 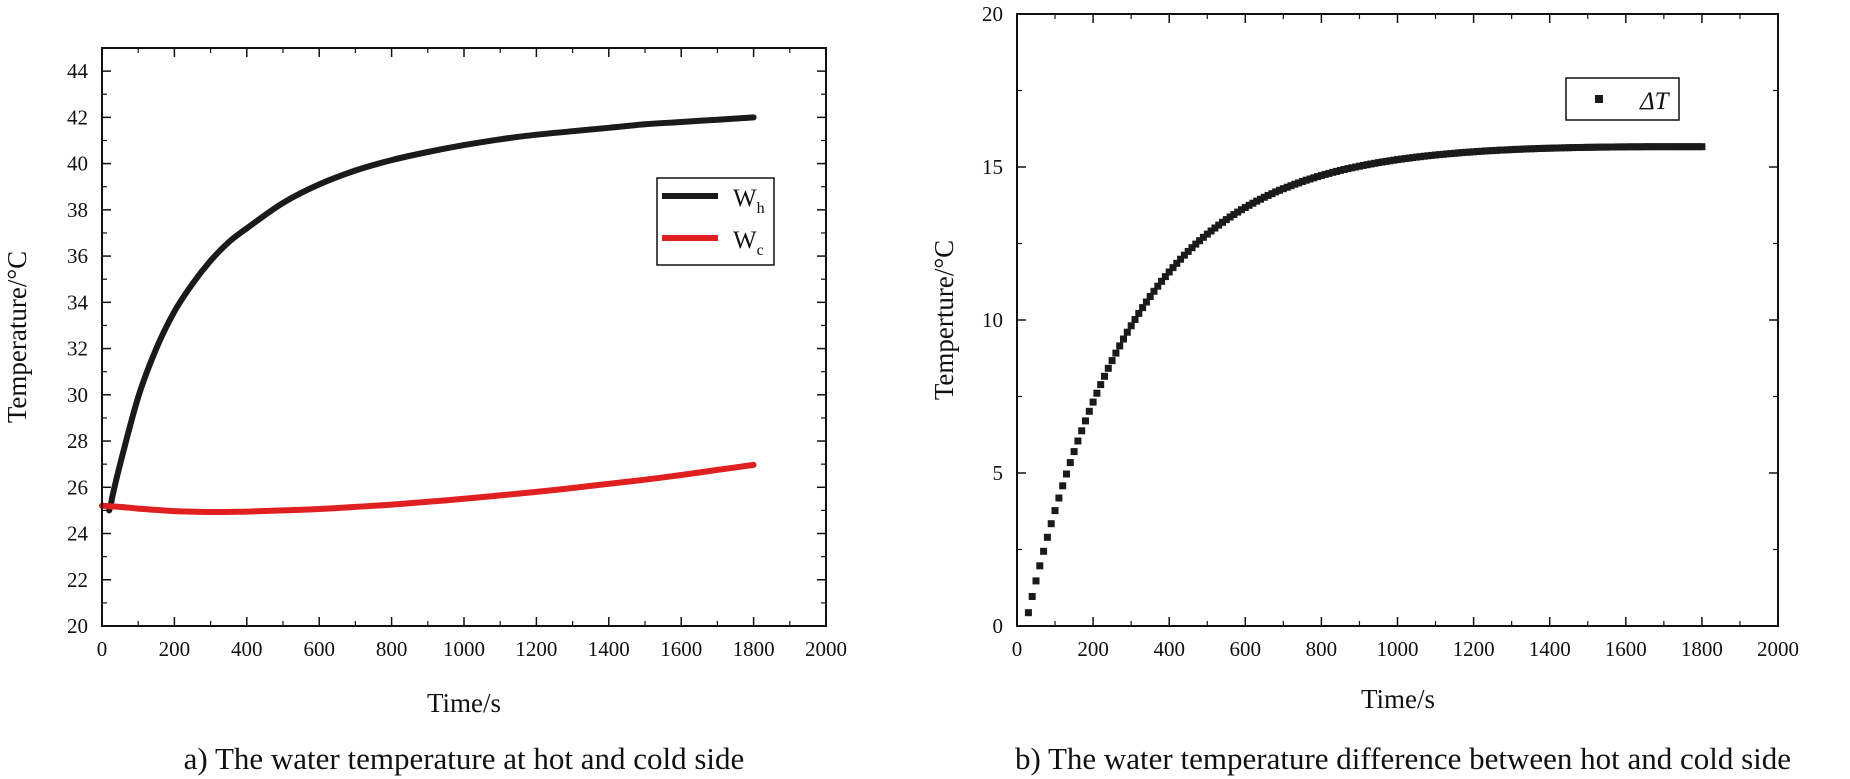 What do you see at coordinates (77, 164) in the screenshot?
I see `chart-a-ytick-label: 40` at bounding box center [77, 164].